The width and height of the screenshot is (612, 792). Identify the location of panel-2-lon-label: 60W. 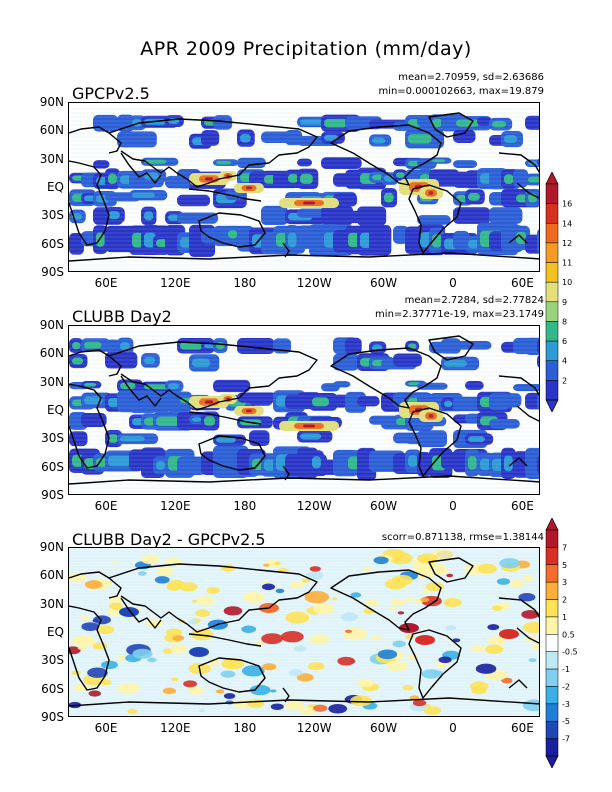
(384, 506).